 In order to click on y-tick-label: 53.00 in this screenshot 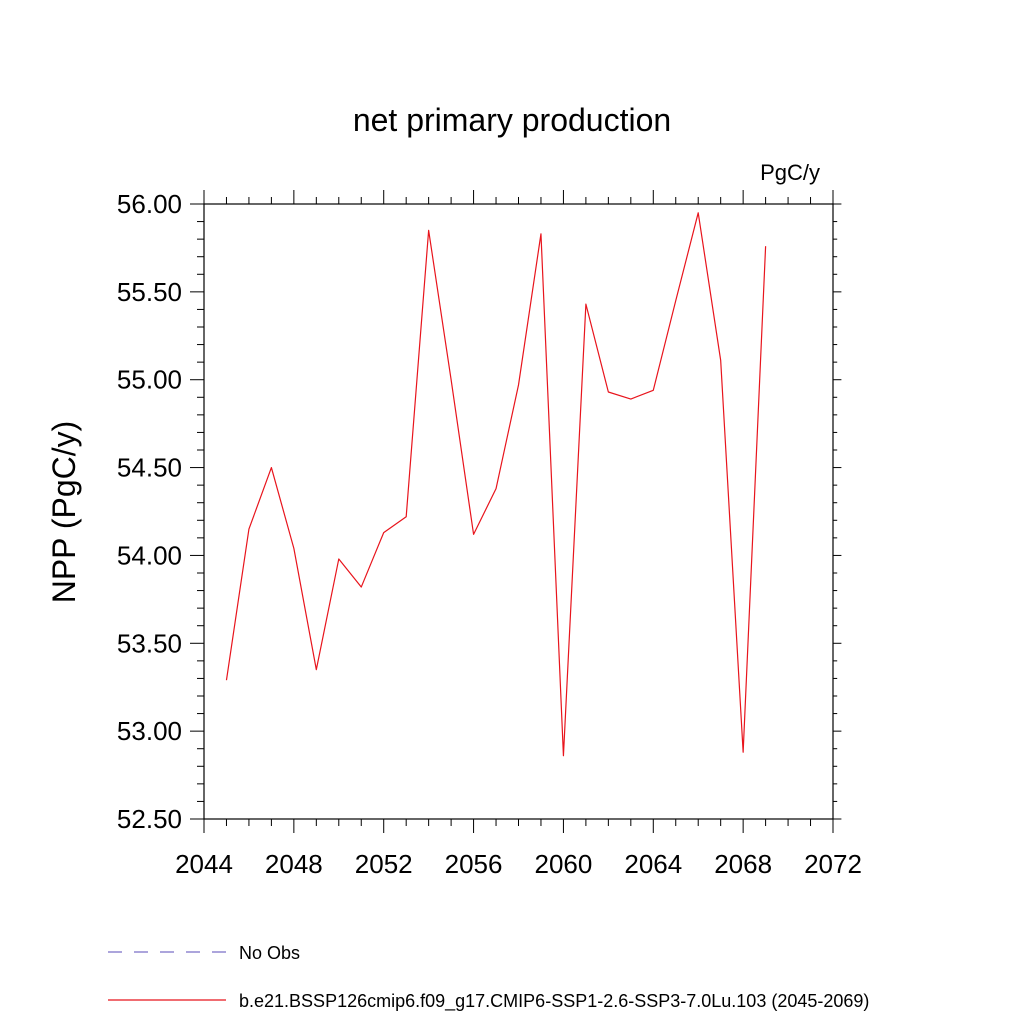, I will do `click(149, 731)`.